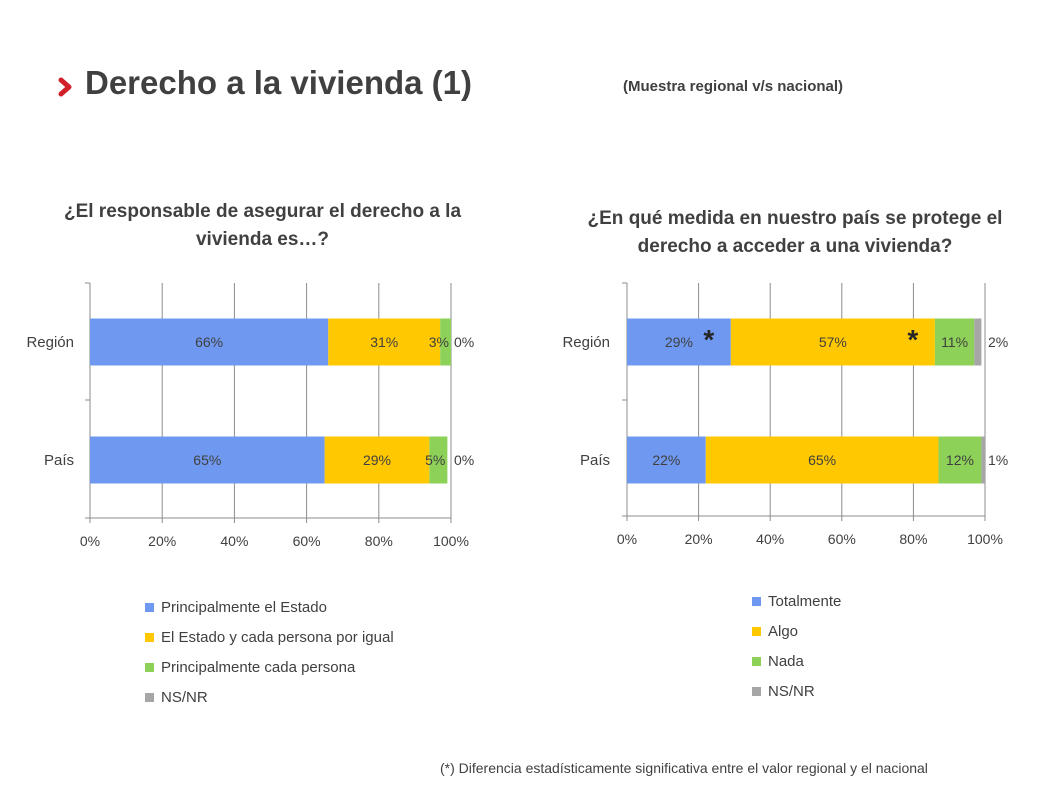 This screenshot has height=793, width=1058. I want to click on data-label: 57%, so click(833, 342).